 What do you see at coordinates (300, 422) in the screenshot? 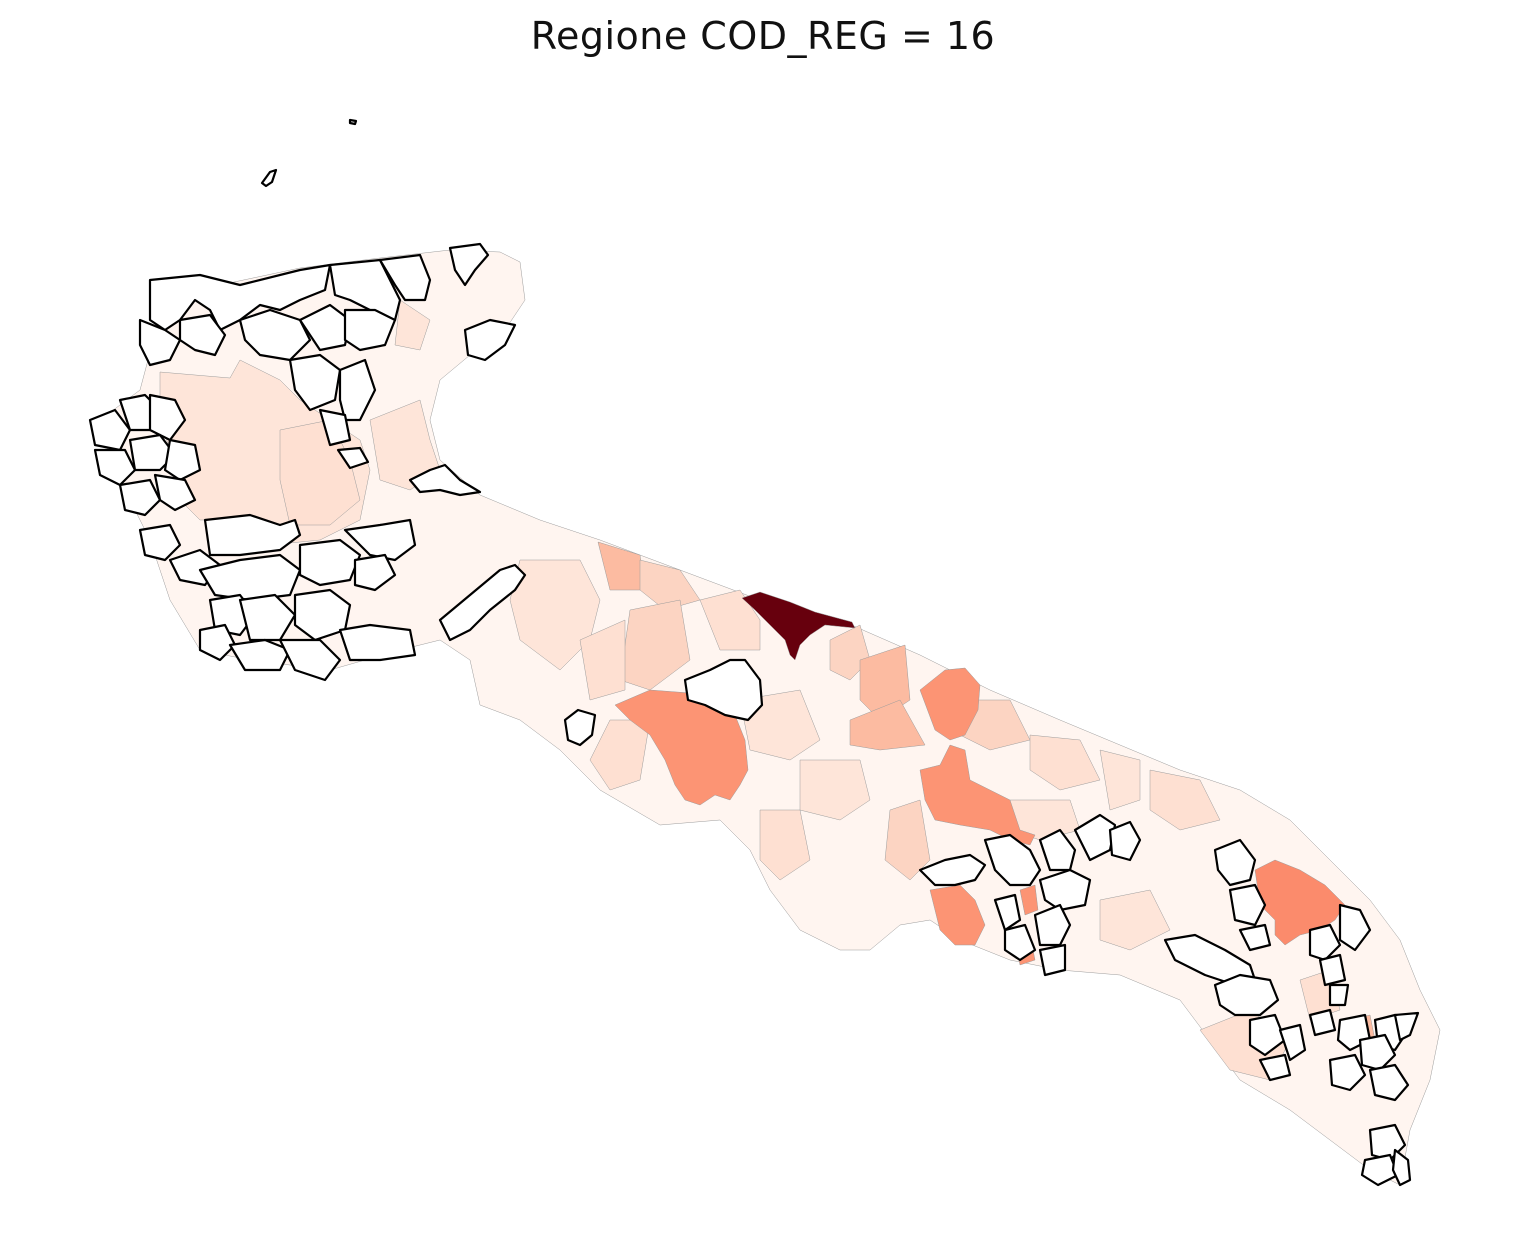
I see `region-light-fills` at bounding box center [300, 422].